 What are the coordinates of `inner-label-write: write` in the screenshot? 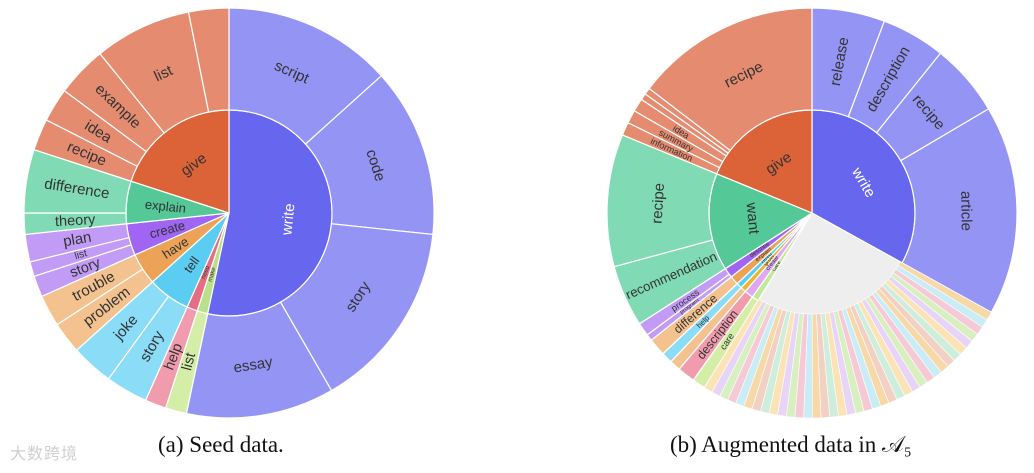 It's located at (288, 220).